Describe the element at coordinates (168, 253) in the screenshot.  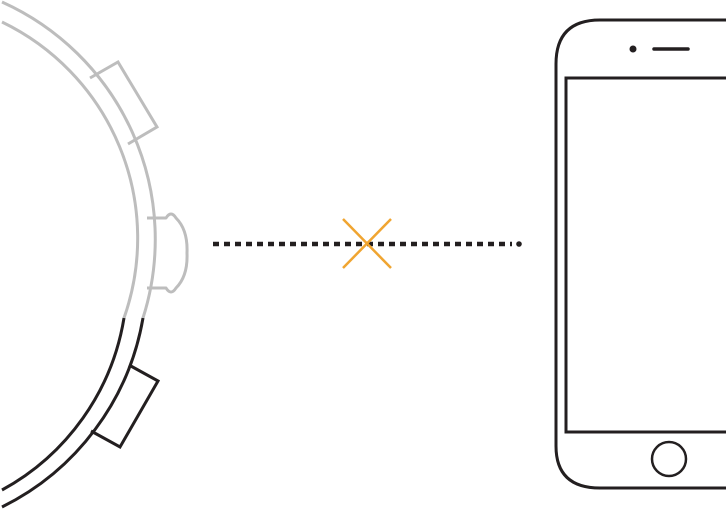
I see `watch-crown` at that location.